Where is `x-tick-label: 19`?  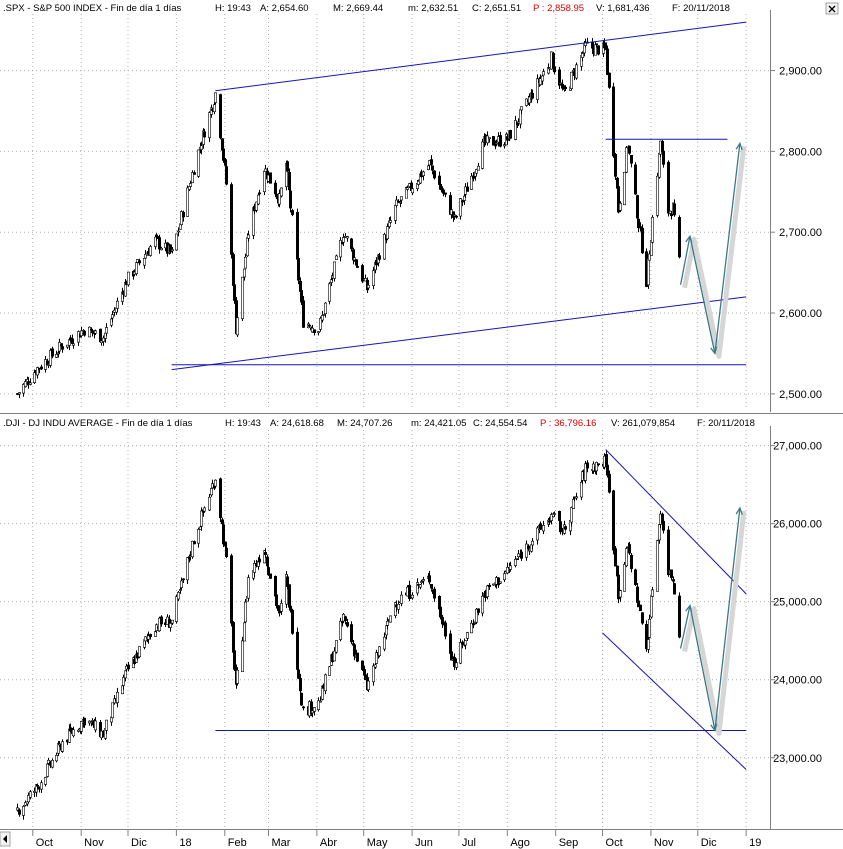 x-tick-label: 19 is located at coordinates (755, 843).